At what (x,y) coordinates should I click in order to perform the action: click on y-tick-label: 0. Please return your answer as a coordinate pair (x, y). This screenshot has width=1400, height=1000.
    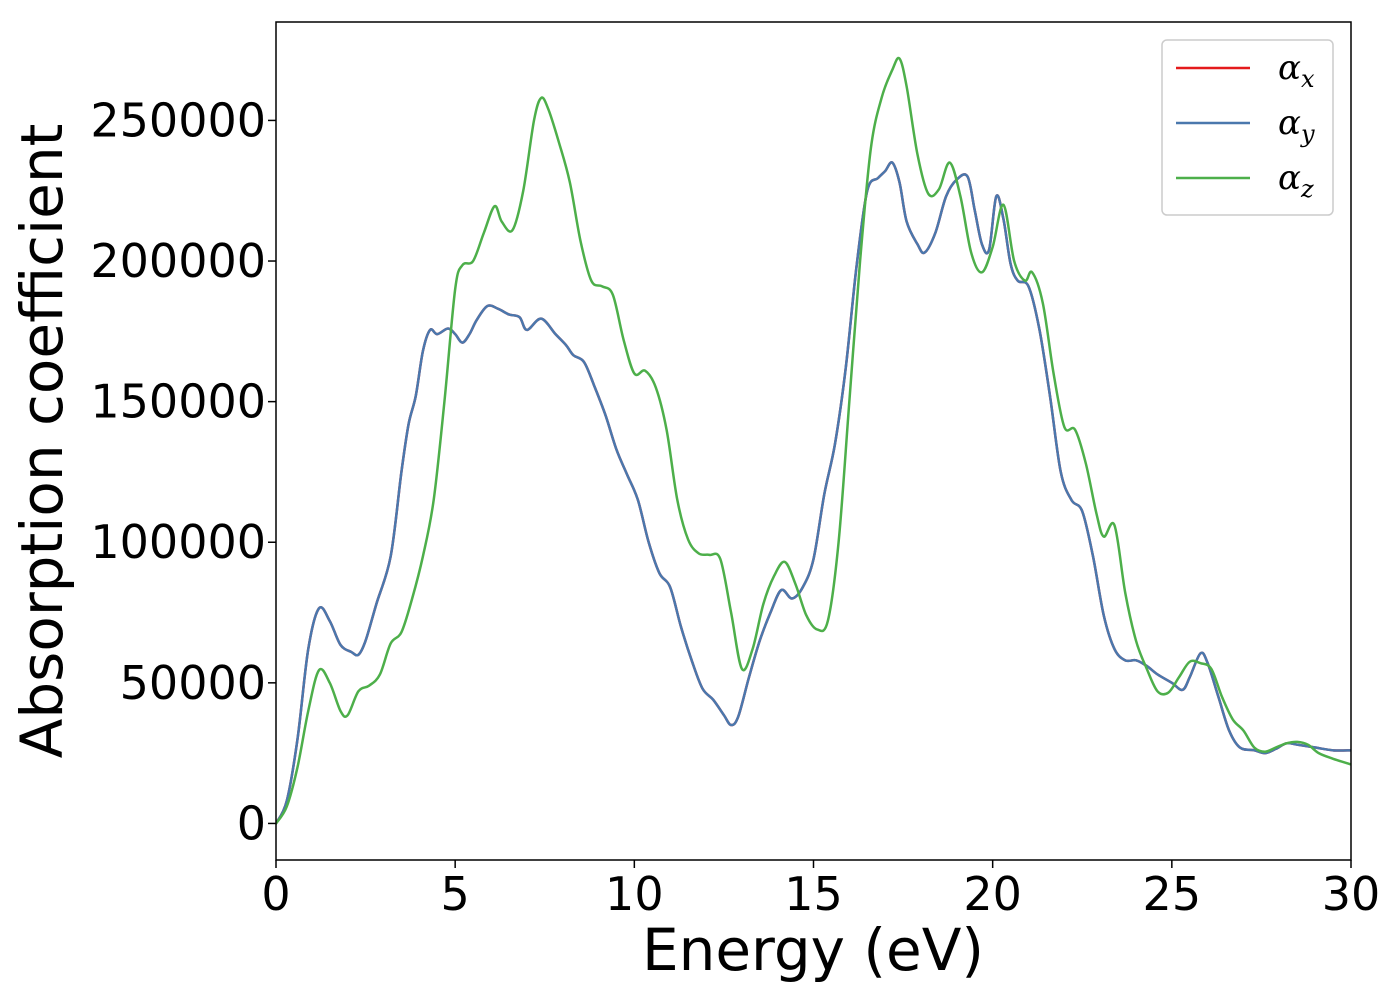
    Looking at the image, I should click on (251, 823).